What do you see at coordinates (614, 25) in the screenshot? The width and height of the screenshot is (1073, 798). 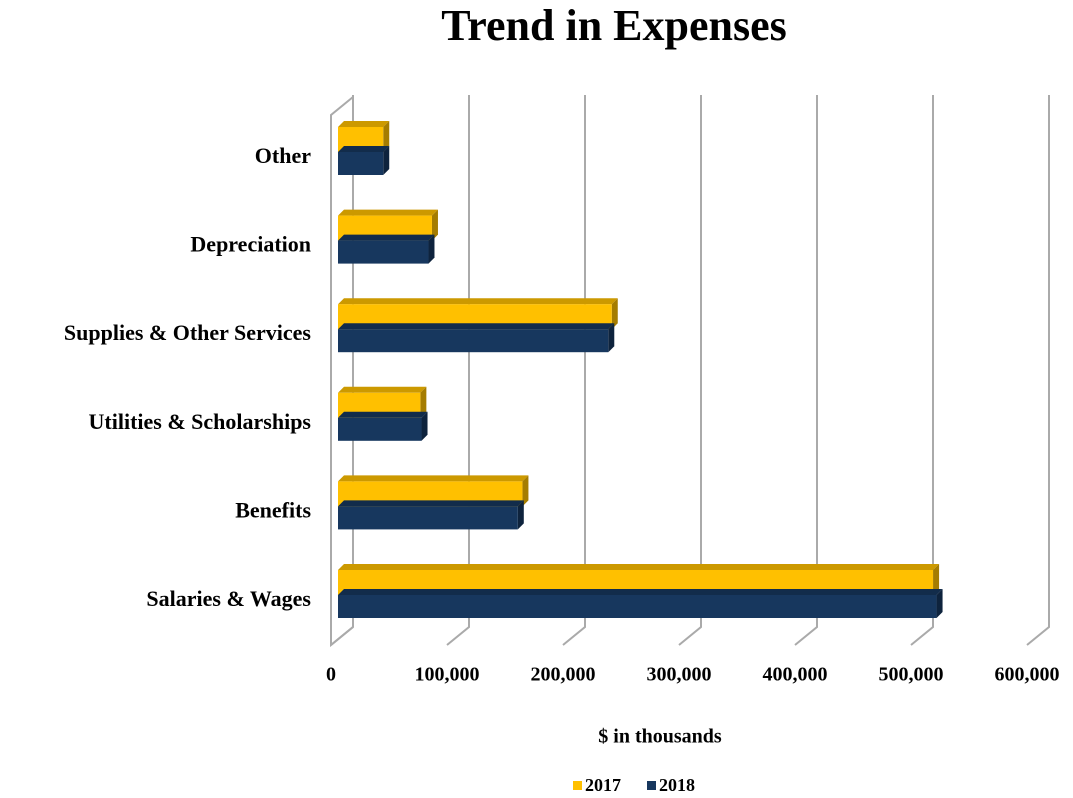 I see `chart-title: Trend in Expenses` at bounding box center [614, 25].